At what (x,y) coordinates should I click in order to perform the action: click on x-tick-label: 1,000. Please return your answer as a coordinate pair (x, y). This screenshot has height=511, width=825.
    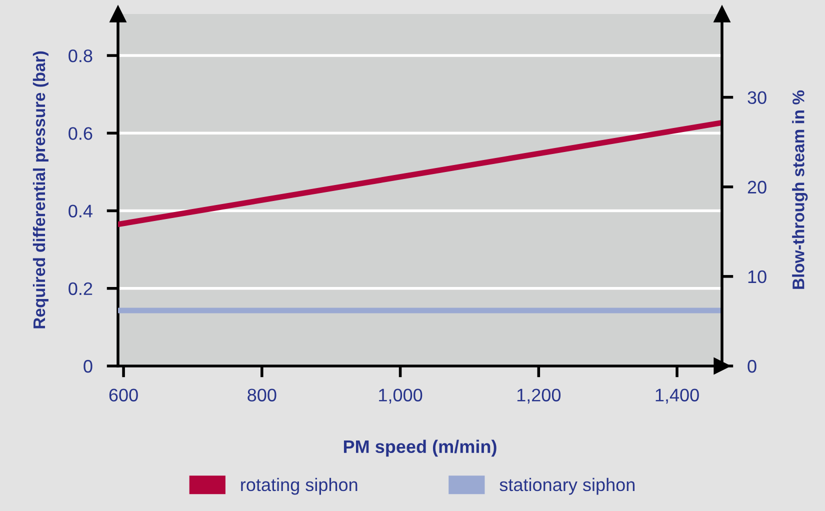
    Looking at the image, I should click on (400, 396).